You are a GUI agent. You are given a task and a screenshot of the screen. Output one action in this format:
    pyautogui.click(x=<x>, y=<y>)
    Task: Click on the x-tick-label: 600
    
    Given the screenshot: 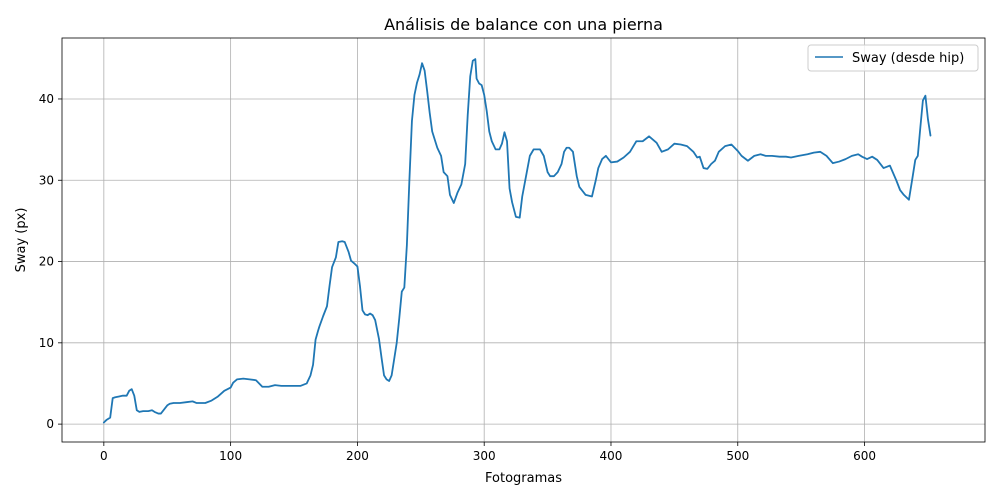 What is the action you would take?
    pyautogui.click(x=864, y=456)
    